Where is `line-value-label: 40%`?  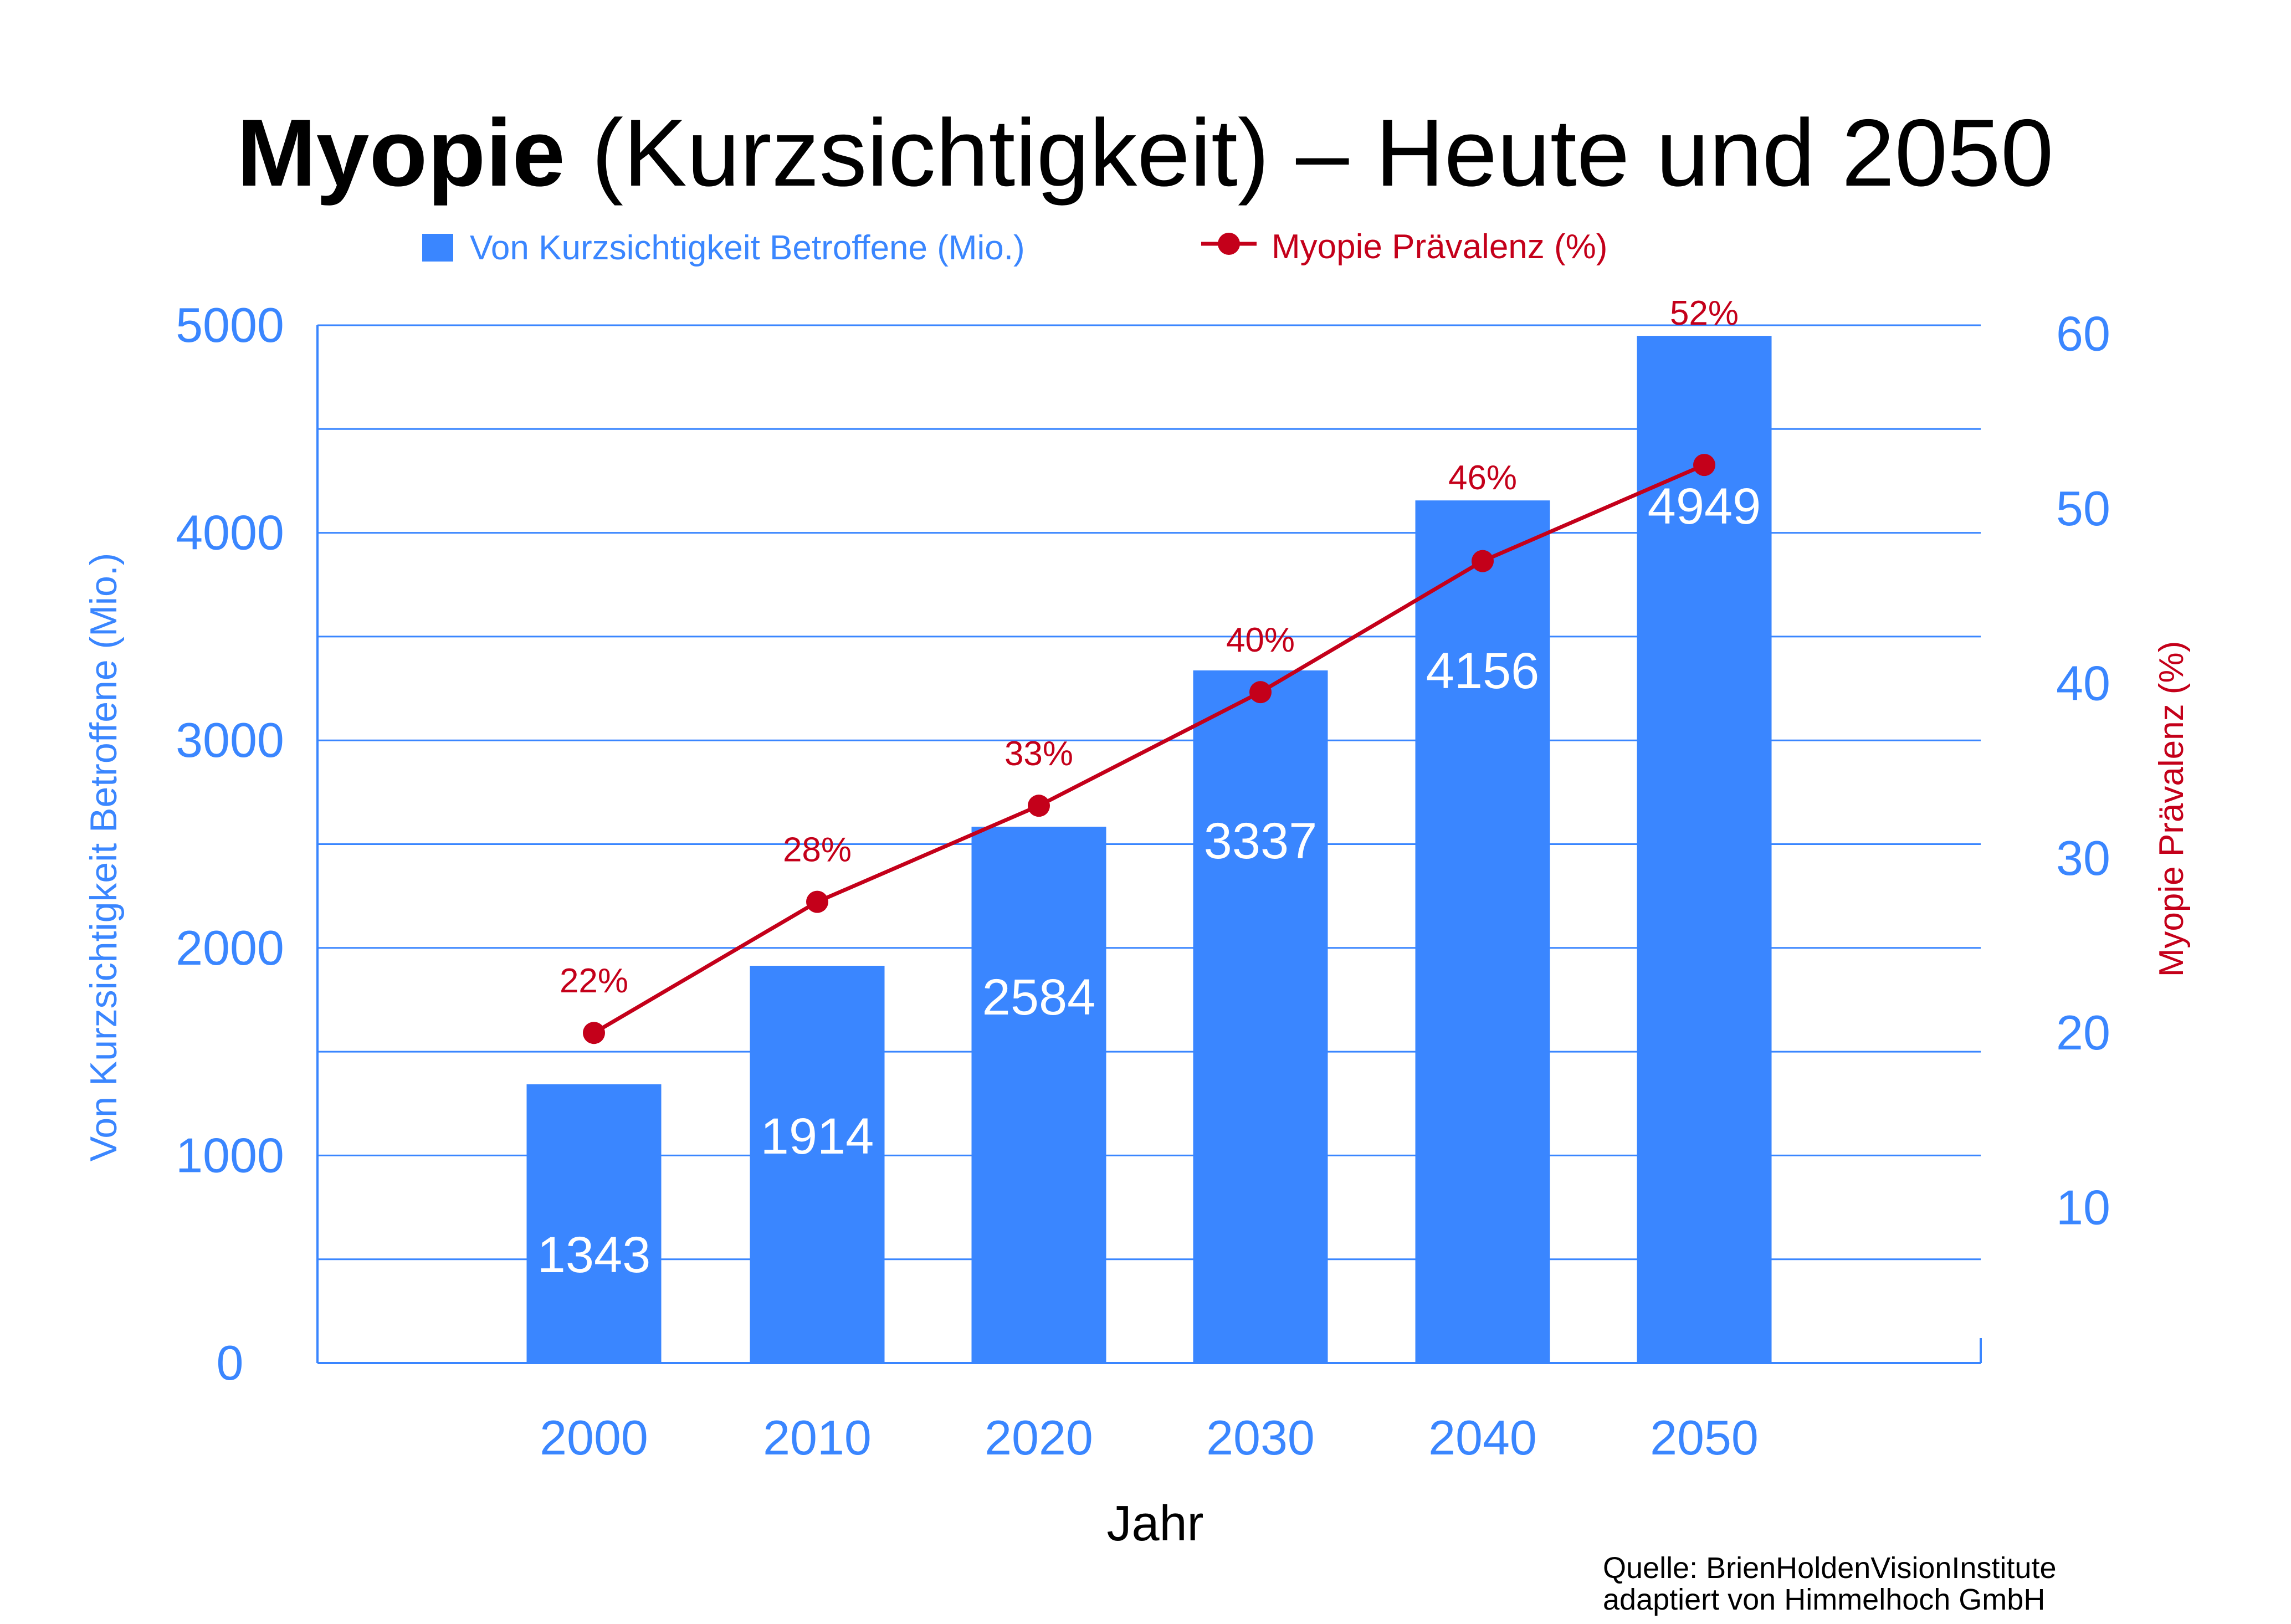
line-value-label: 40% is located at coordinates (1261, 640).